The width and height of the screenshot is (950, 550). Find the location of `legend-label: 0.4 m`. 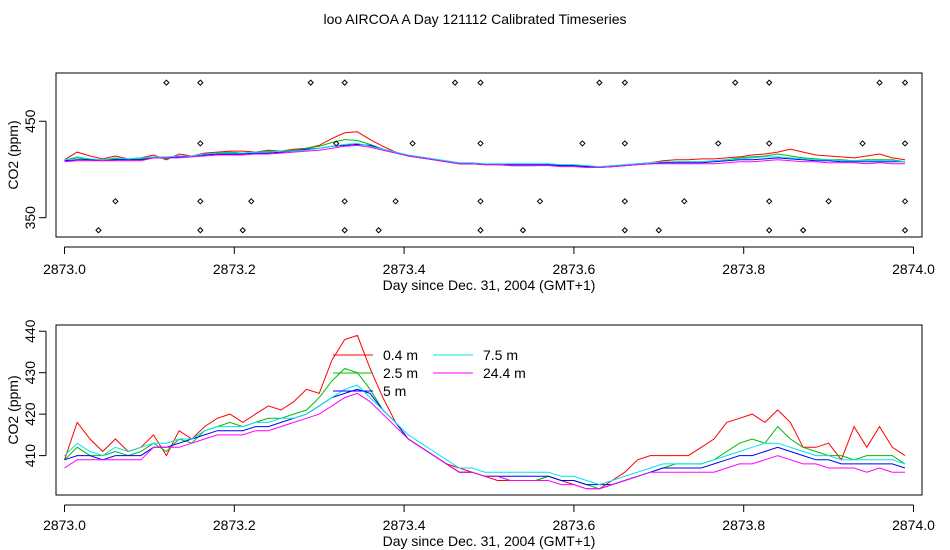

legend-label: 0.4 m is located at coordinates (400, 355).